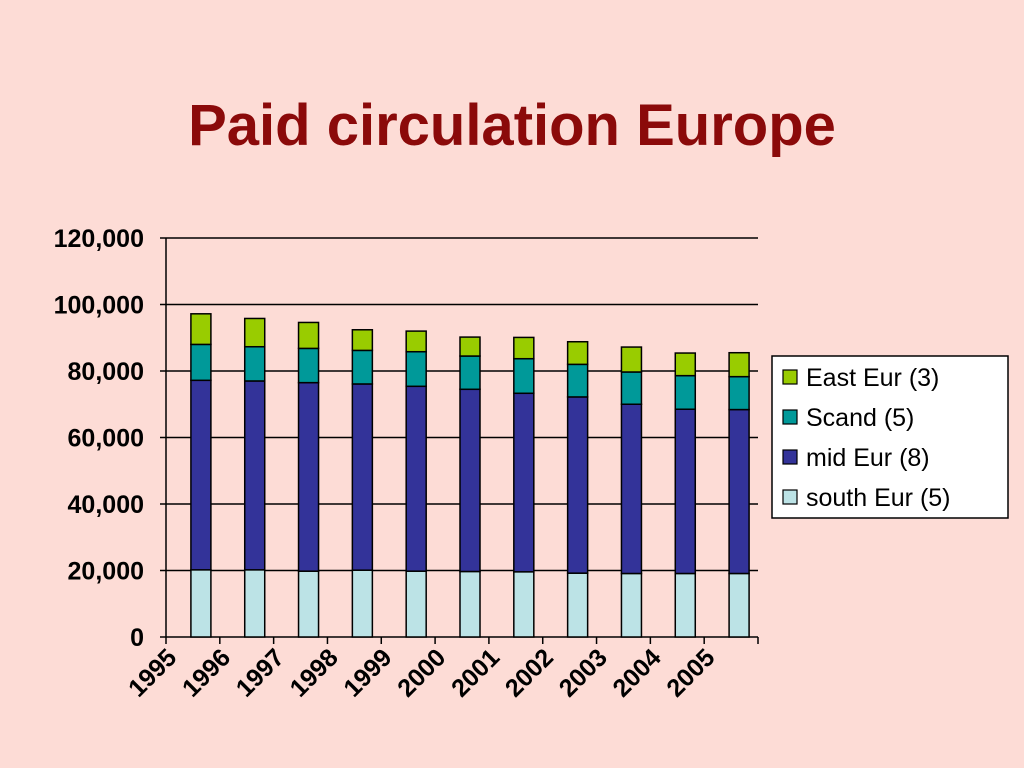  I want to click on y-tick-label: 40,000, so click(106, 505).